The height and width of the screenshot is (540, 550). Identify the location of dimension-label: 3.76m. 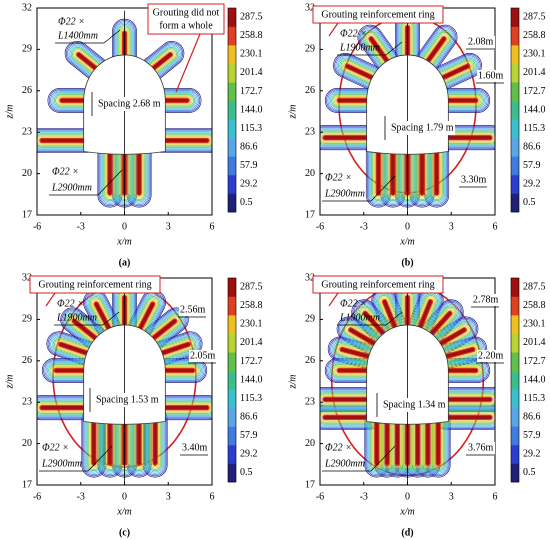
(481, 447).